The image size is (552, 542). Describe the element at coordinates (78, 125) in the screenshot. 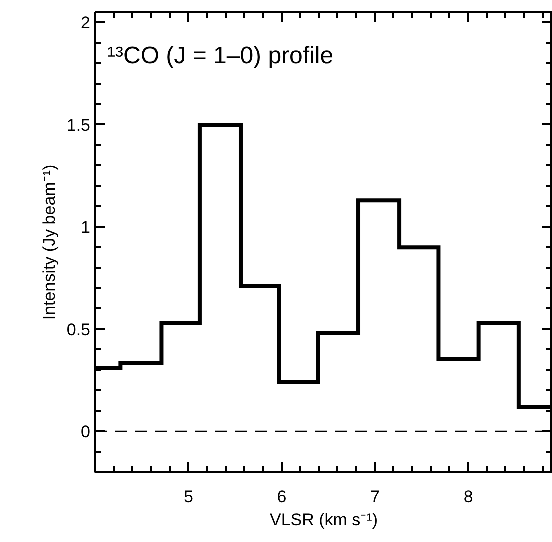

I see `y-tick-label: 1.5` at that location.